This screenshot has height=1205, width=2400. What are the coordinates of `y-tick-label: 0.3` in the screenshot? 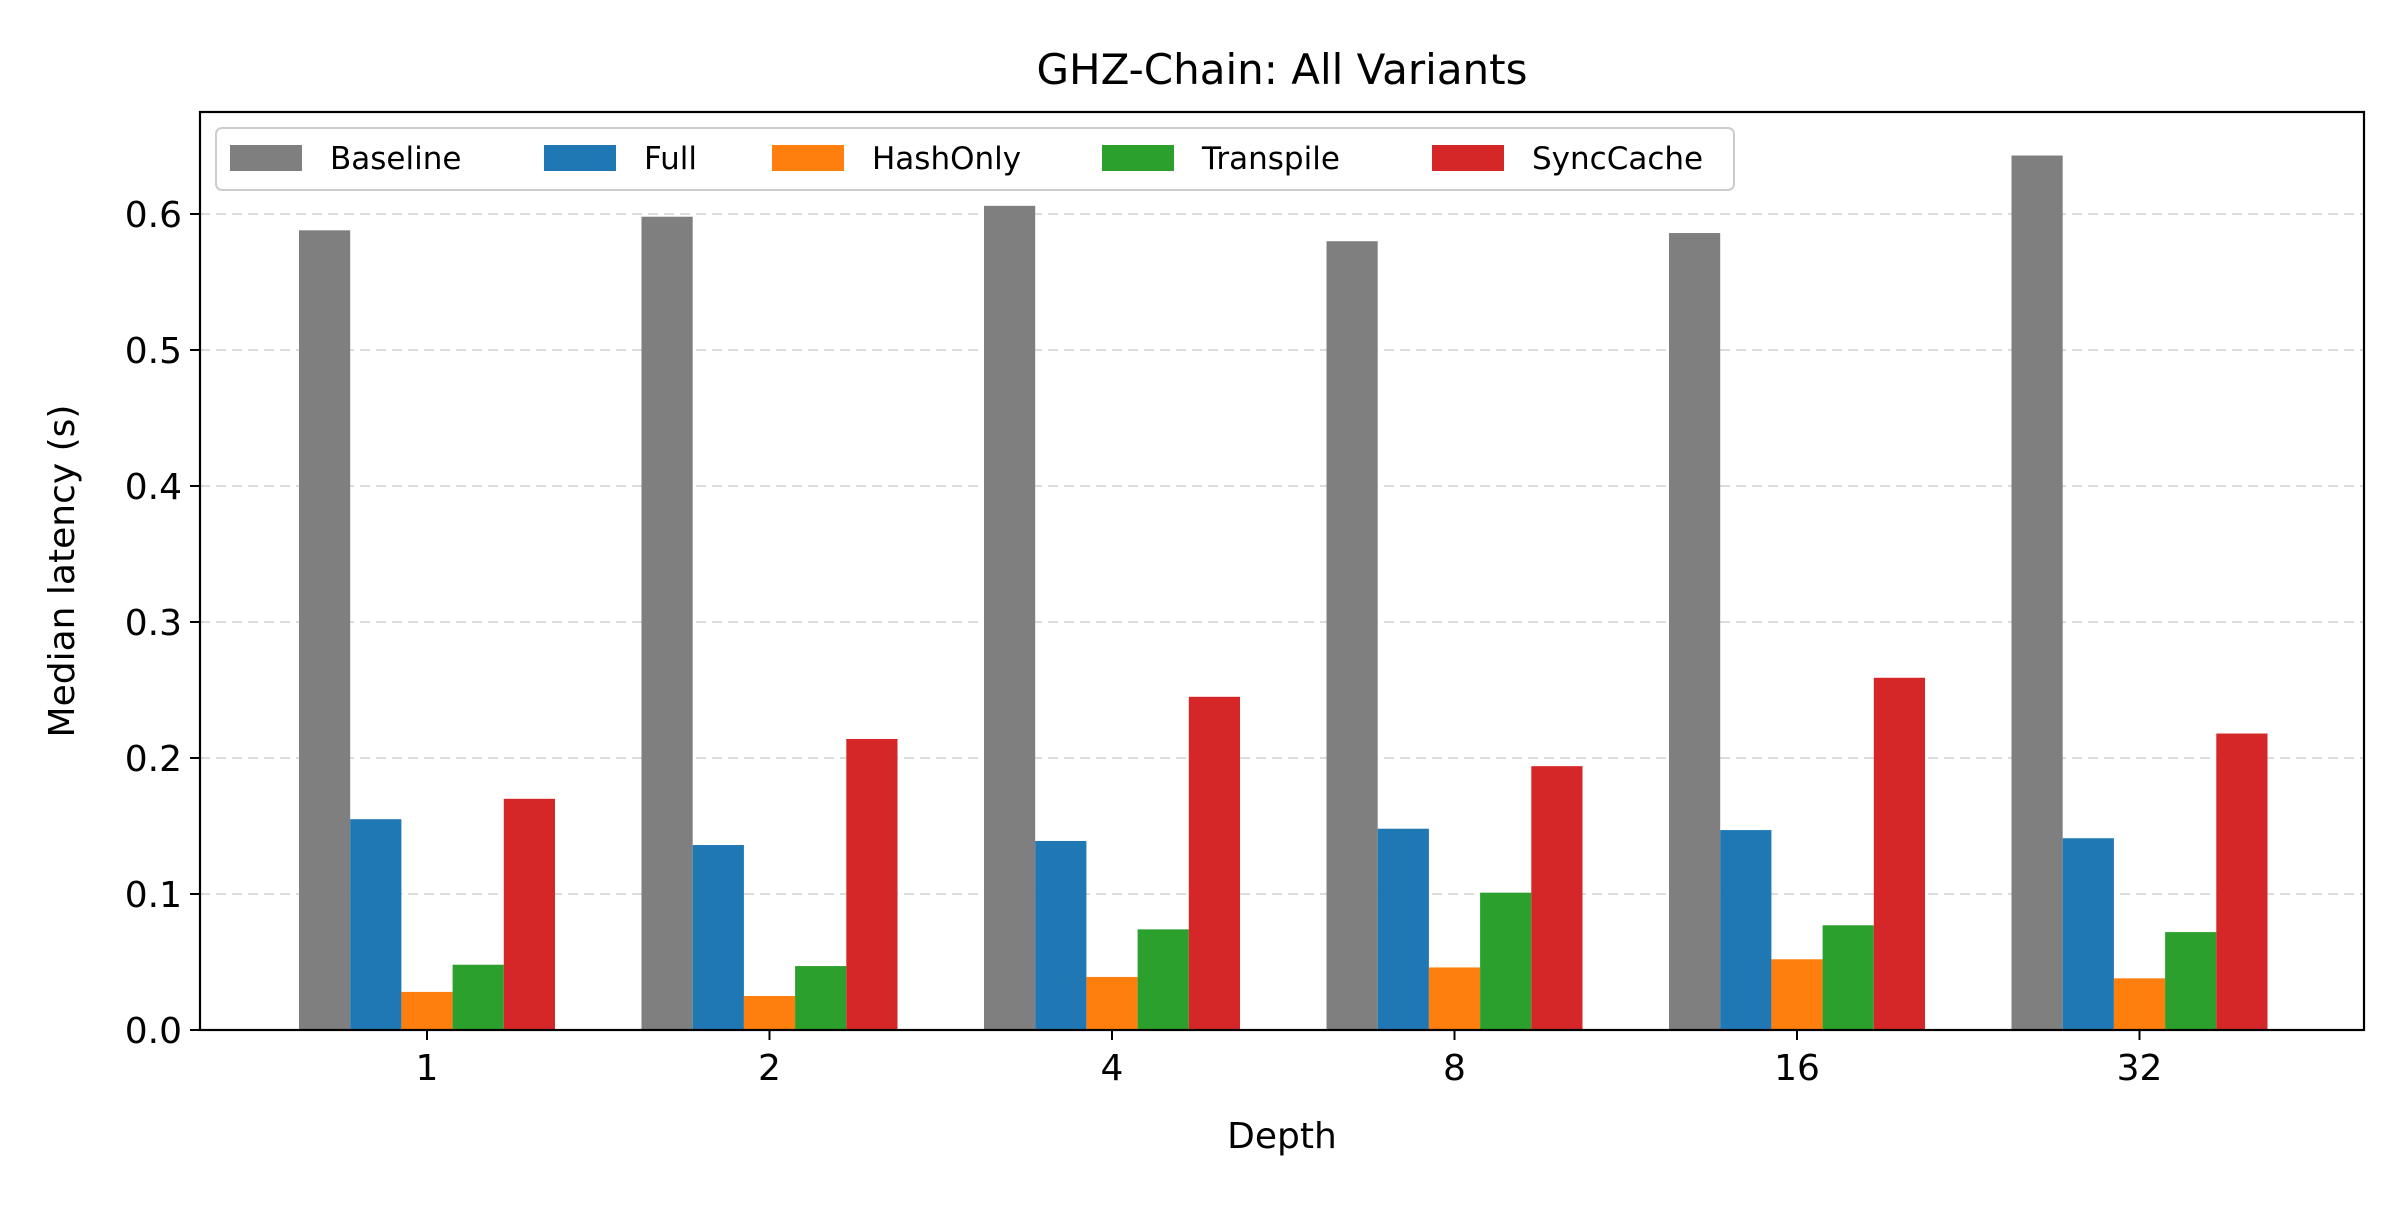 It's located at (153, 623).